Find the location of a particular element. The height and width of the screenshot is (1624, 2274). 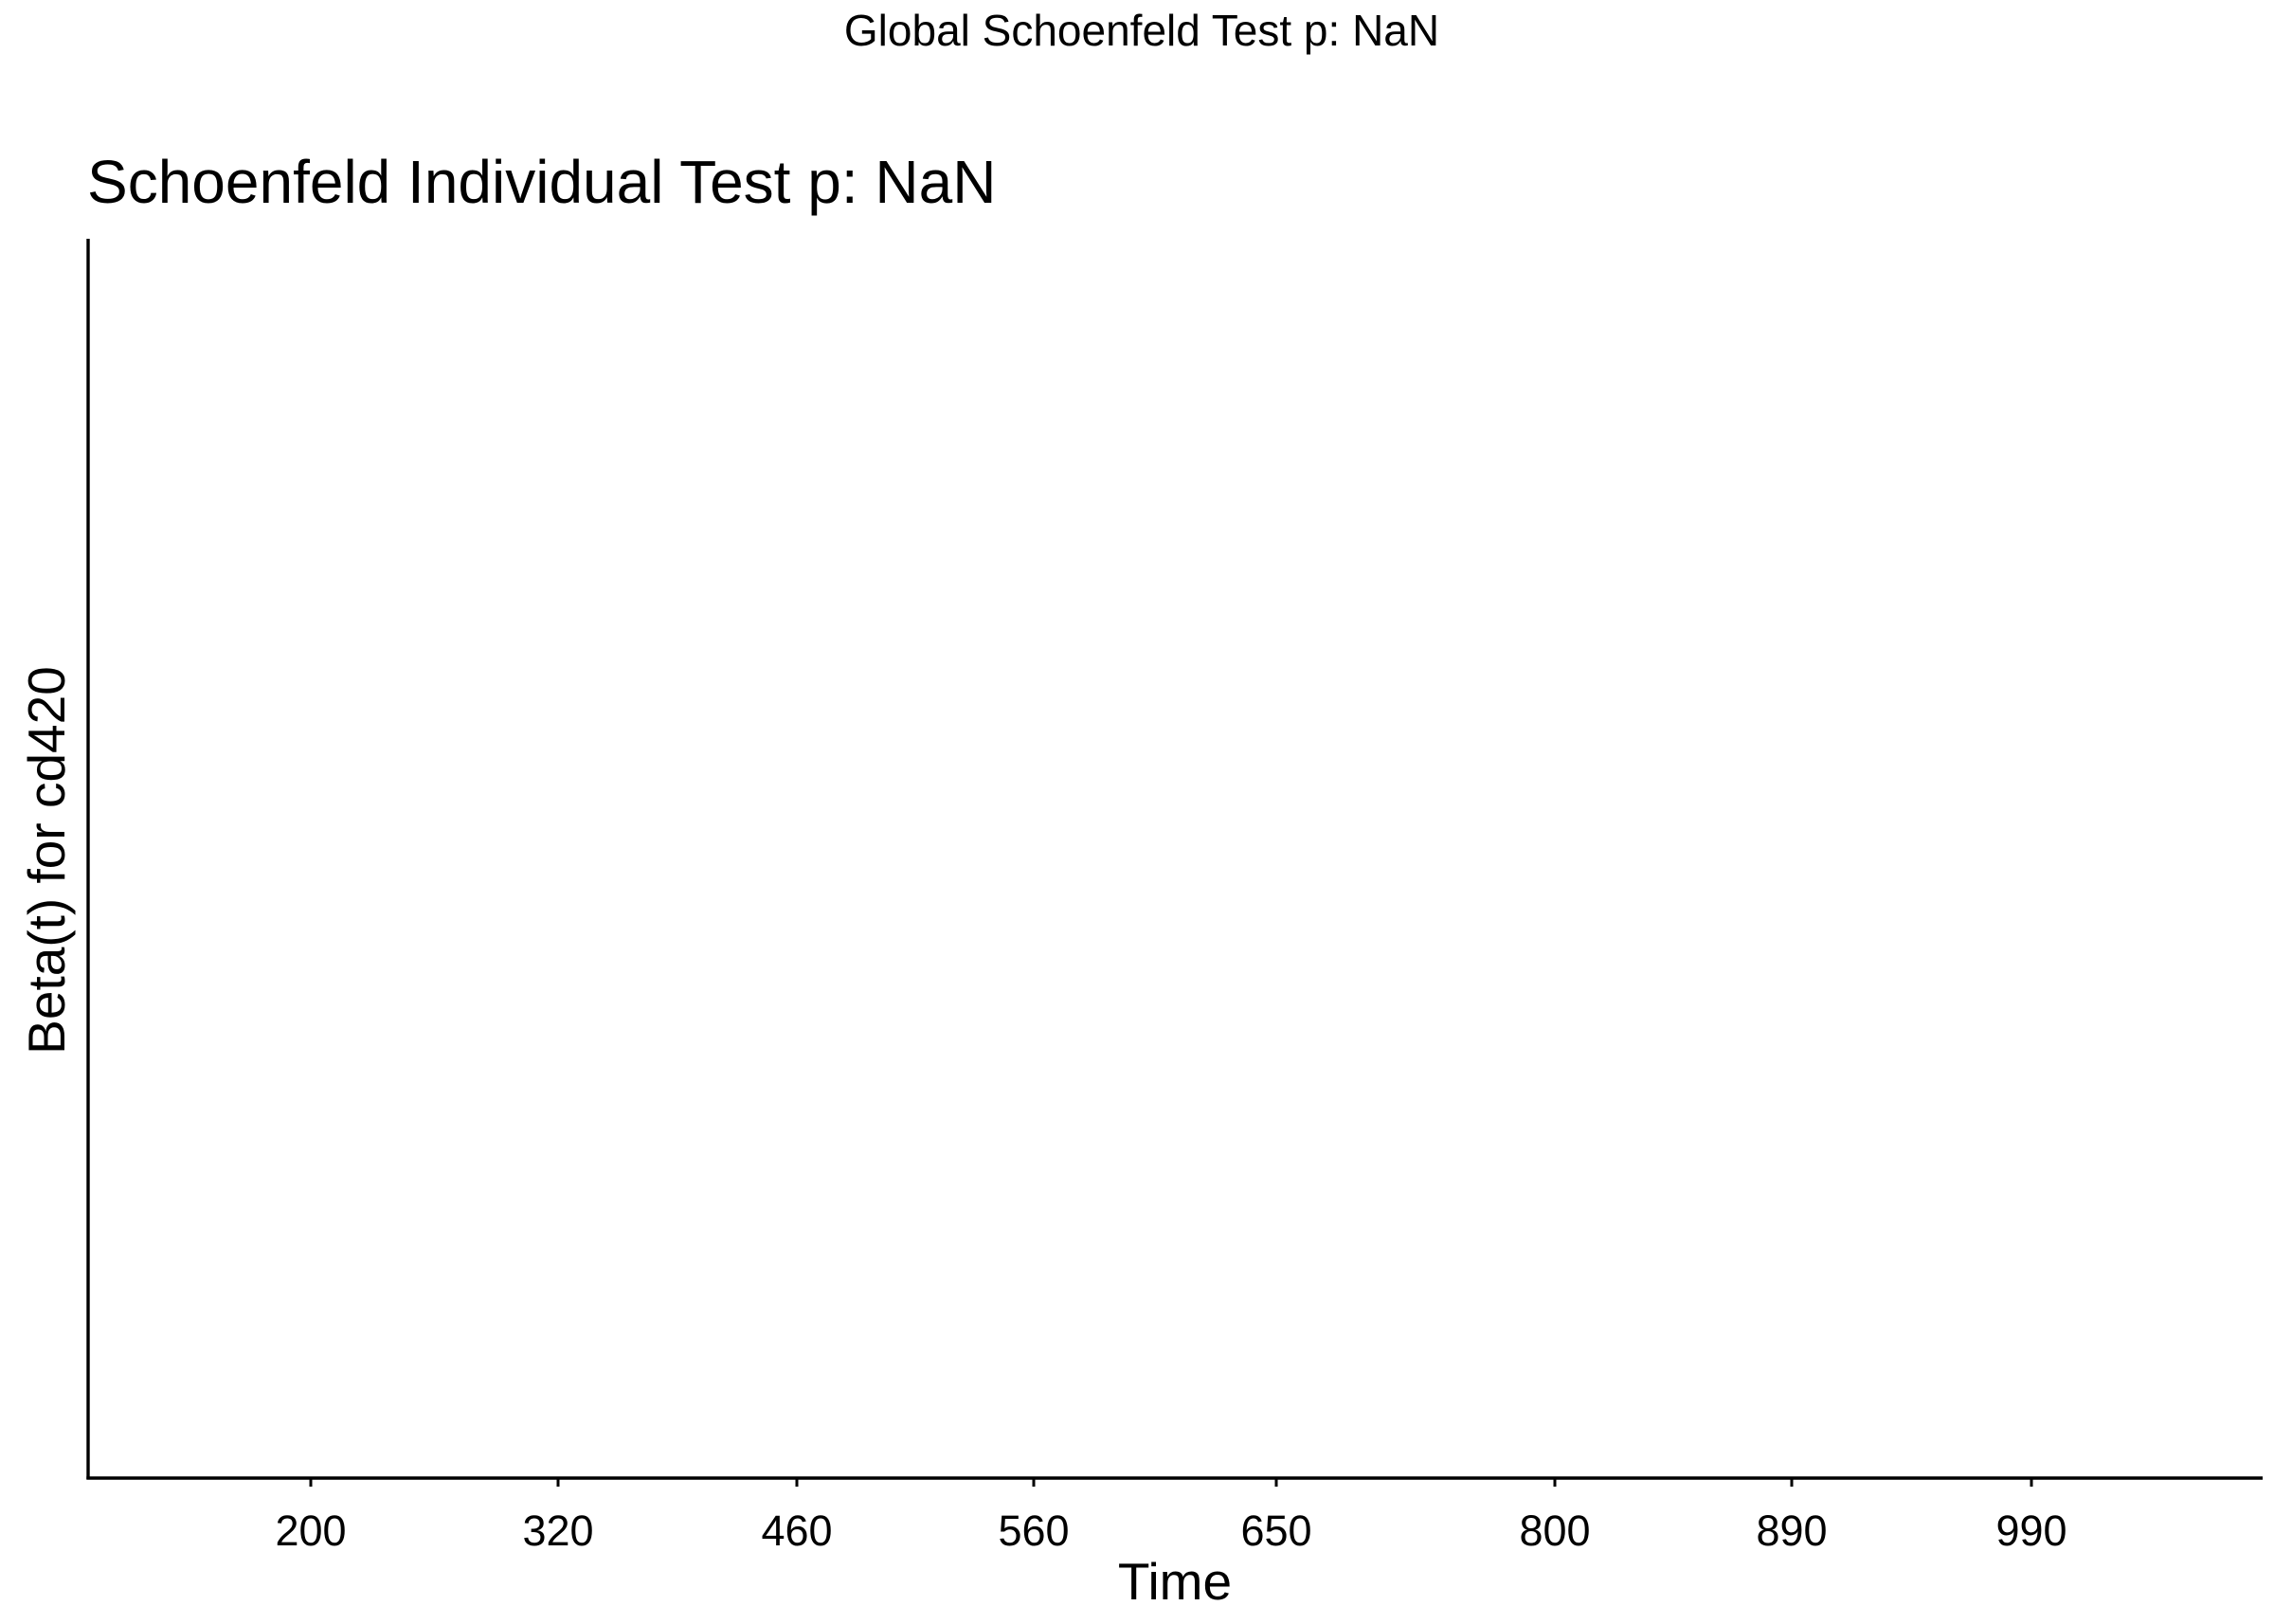

x-tick-label: 650 is located at coordinates (1275, 1531).